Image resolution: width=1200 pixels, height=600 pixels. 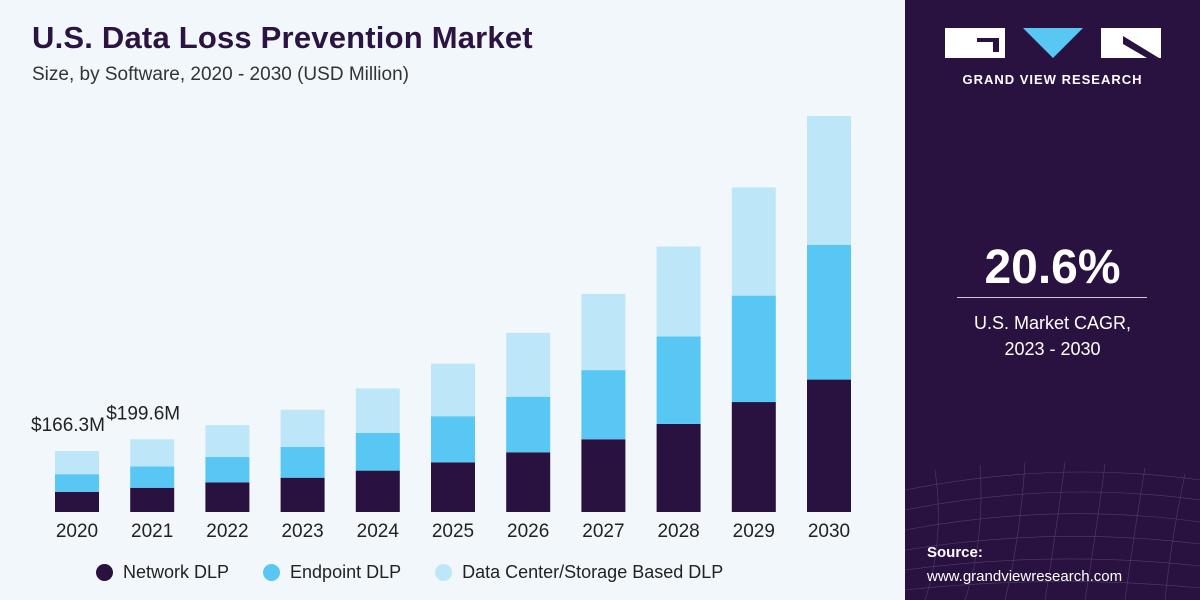 What do you see at coordinates (603, 531) in the screenshot?
I see `x-tick-label-2027: 2027` at bounding box center [603, 531].